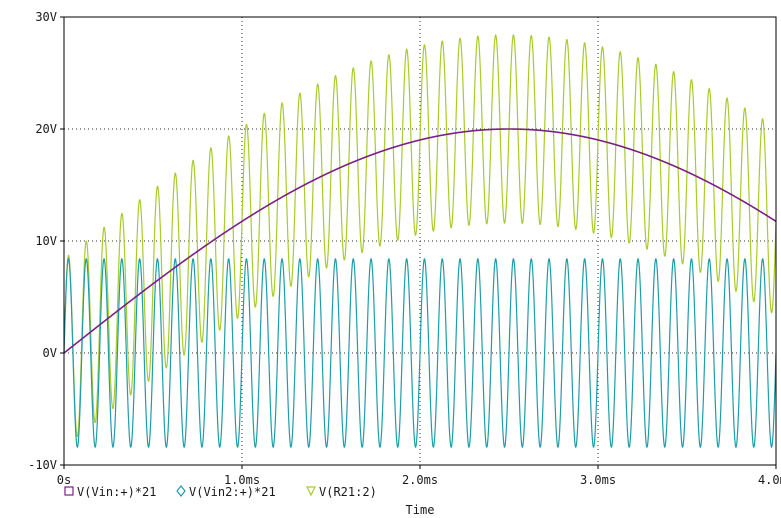 The image size is (781, 518). I want to click on x-tick-label: 3.0ms, so click(598, 480).